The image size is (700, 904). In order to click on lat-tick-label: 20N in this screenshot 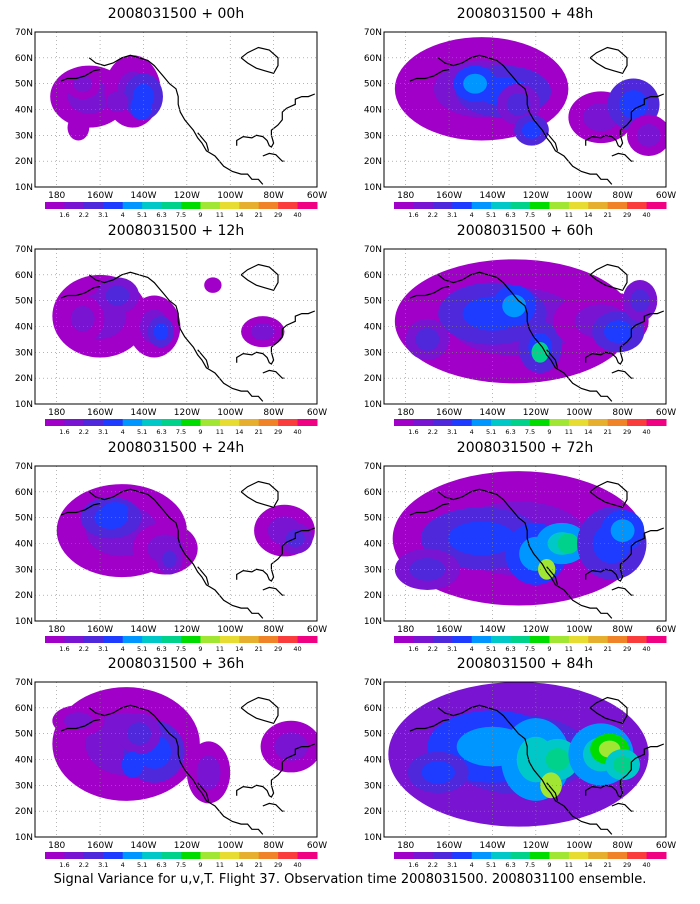, I will do `click(373, 596)`.